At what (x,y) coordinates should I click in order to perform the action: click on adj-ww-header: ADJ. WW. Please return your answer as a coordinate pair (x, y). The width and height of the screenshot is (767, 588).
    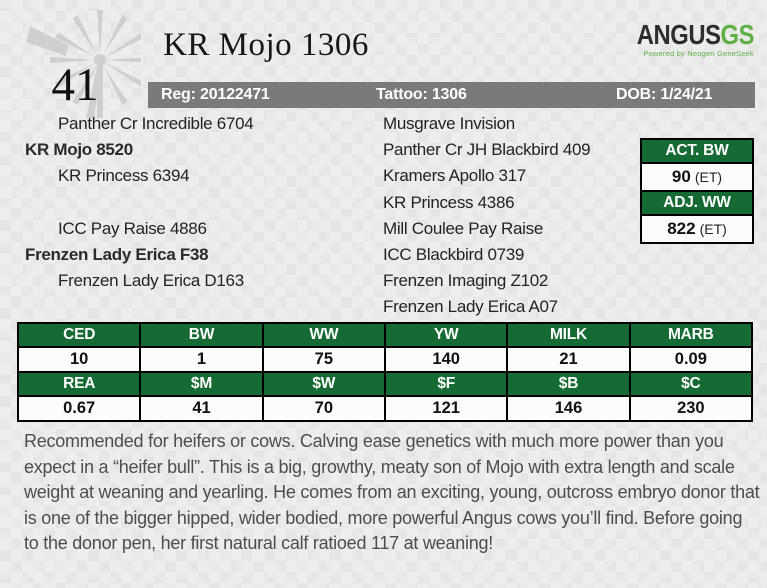
    Looking at the image, I should click on (697, 203).